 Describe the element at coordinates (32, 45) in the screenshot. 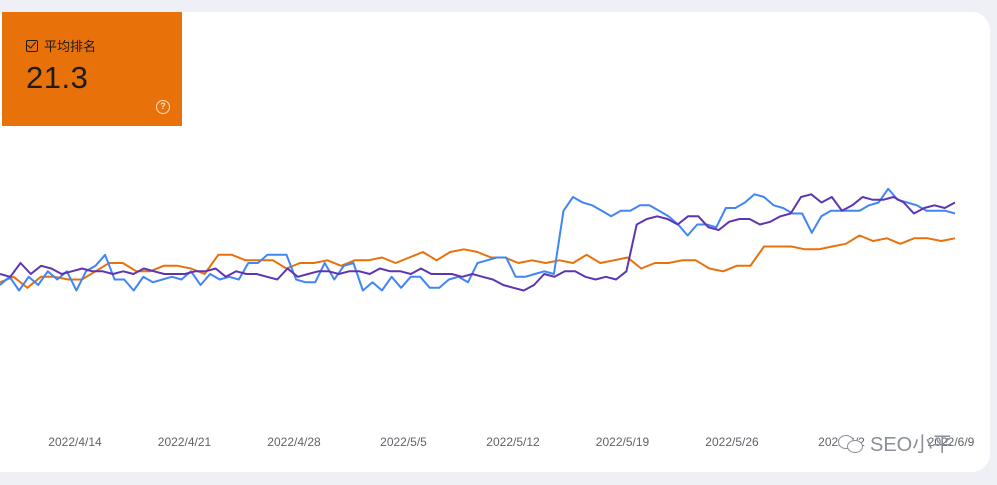

I see `metric-checkbox` at that location.